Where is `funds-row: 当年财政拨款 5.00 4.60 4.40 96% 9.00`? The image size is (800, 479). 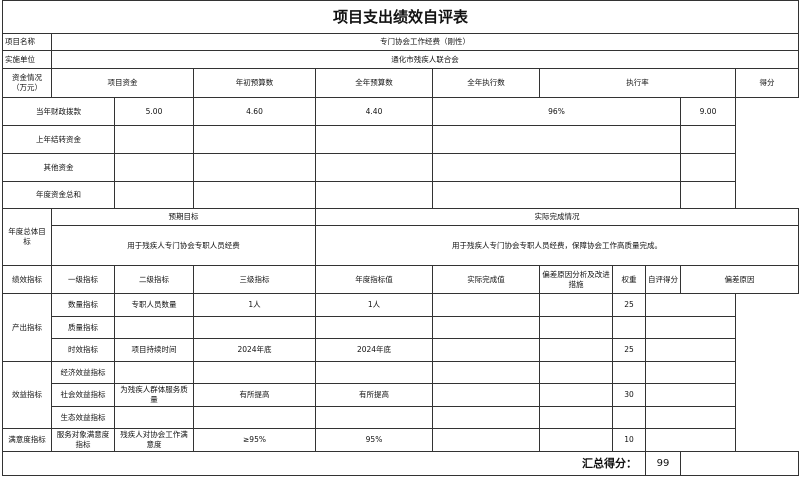
funds-row: 当年财政拨款 5.00 4.60 4.40 96% 9.00 is located at coordinates (400, 111).